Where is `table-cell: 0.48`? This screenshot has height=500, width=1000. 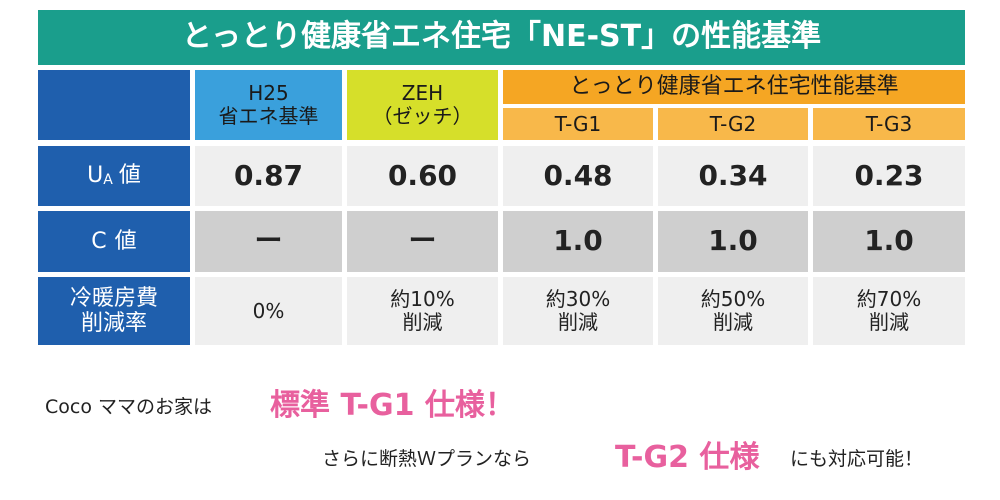 table-cell: 0.48 is located at coordinates (578, 176).